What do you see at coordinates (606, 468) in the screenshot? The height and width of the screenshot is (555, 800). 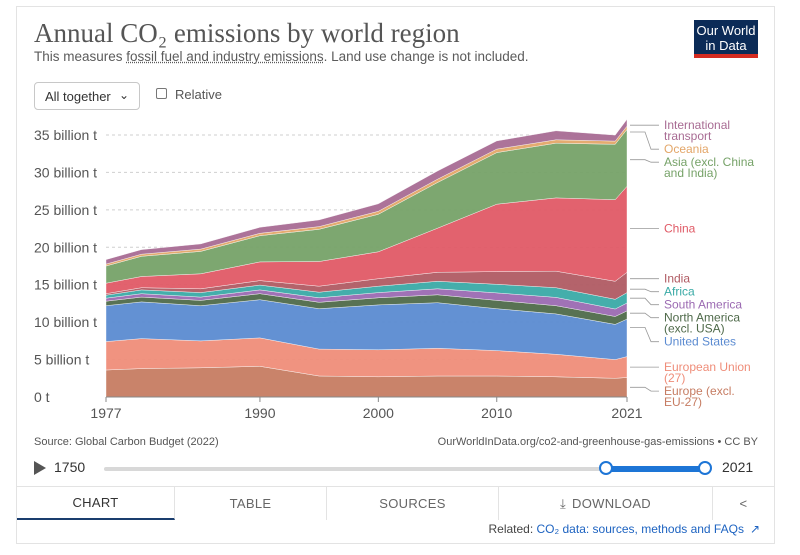 I see `timeline-start-handle` at bounding box center [606, 468].